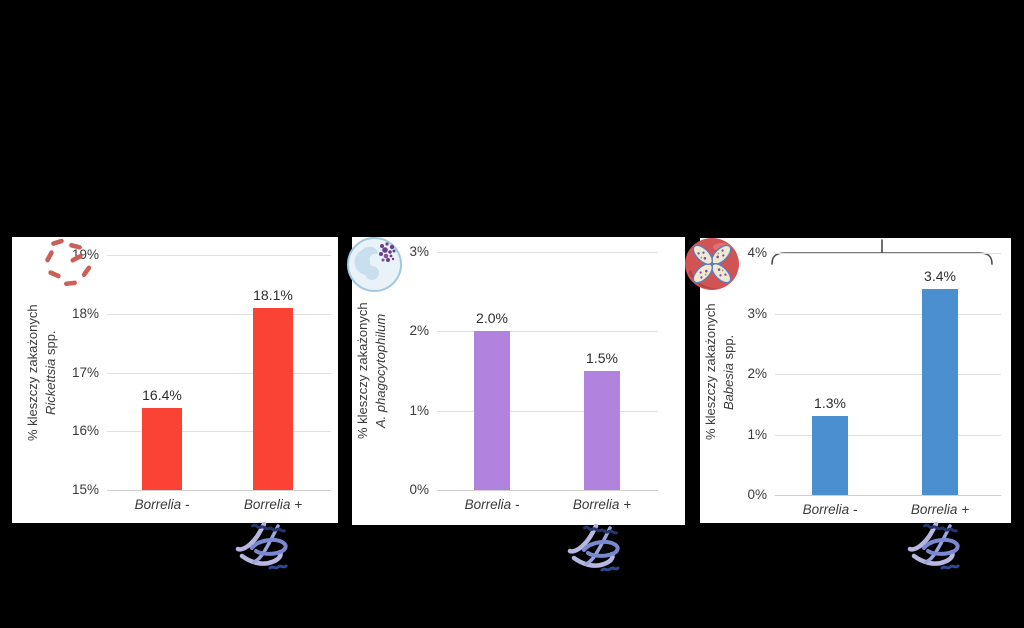 Image resolution: width=1024 pixels, height=628 pixels. I want to click on y-axis-tick-label: 16%, so click(85, 431).